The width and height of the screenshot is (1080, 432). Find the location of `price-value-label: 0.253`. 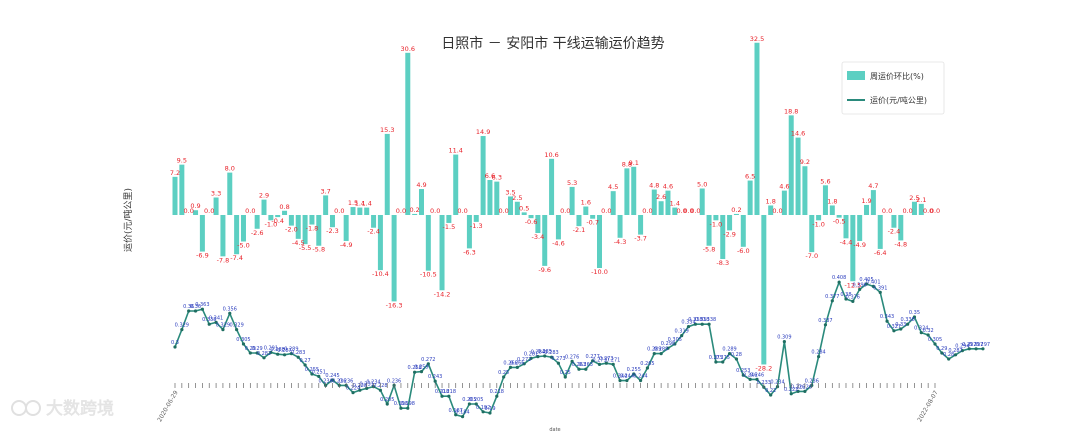

price-value-label: 0.253 is located at coordinates (743, 371).